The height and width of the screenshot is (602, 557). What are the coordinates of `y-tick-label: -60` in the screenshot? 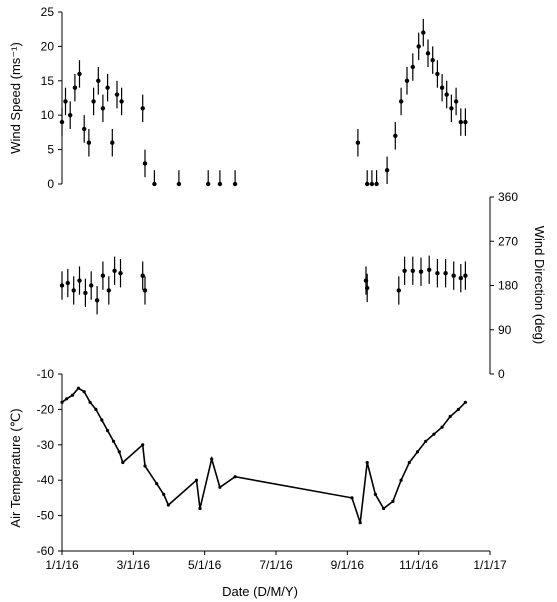 It's located at (46, 551).